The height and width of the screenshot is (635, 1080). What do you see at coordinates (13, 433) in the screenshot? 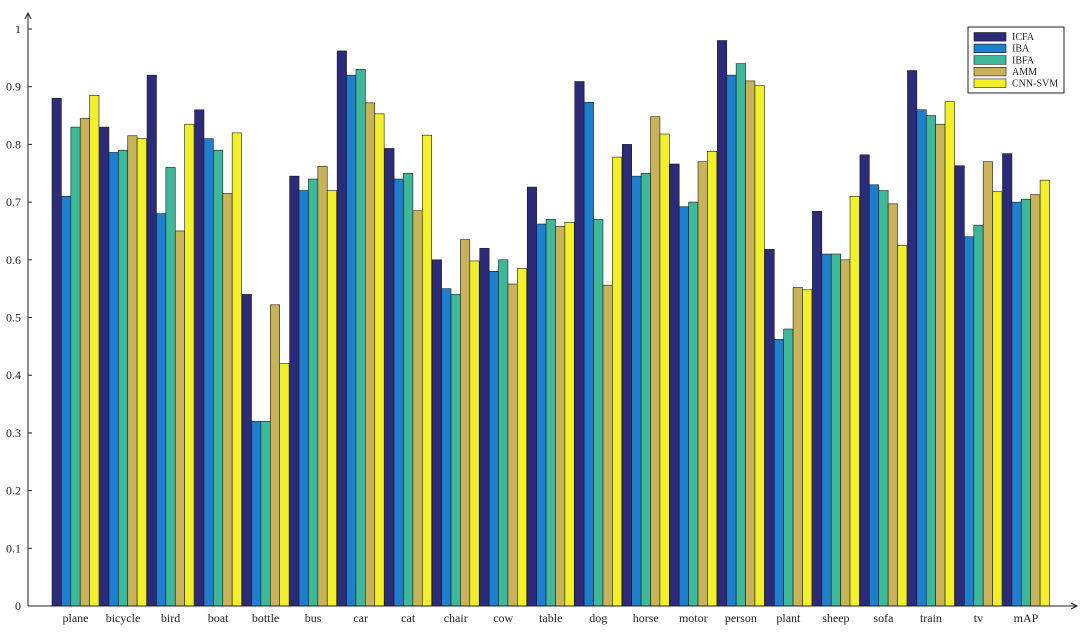
I see `y-tick-label: 0.3` at bounding box center [13, 433].